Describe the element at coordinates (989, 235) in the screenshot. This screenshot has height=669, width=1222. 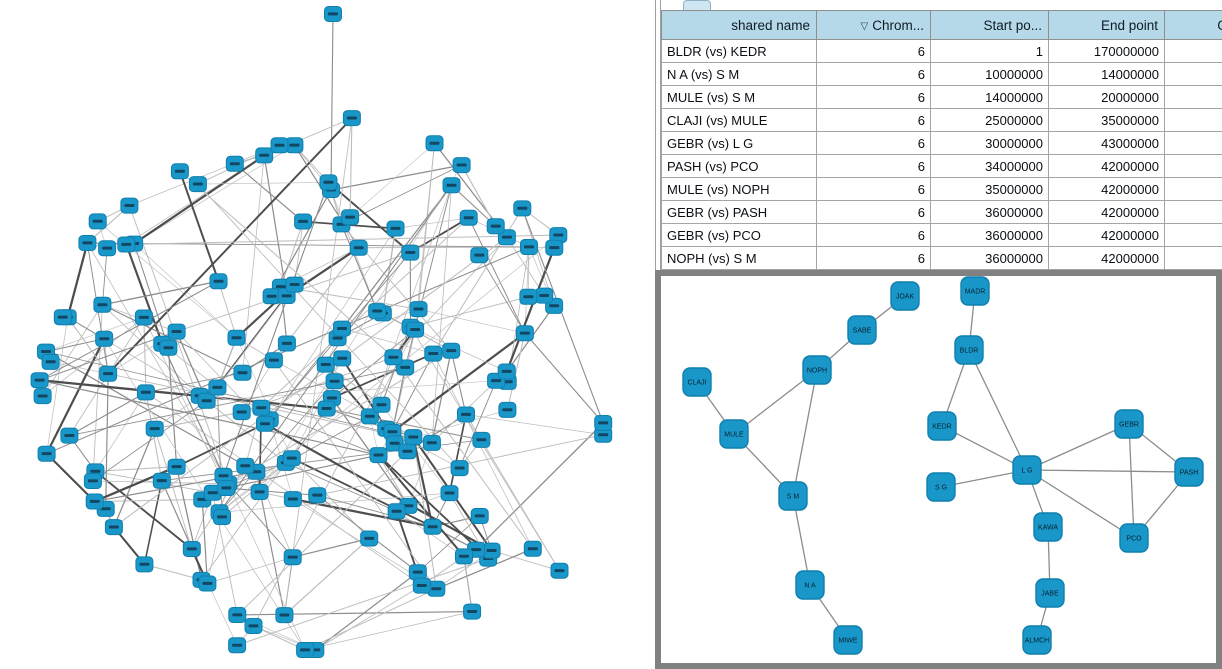
I see `table-cell: 36000000` at that location.